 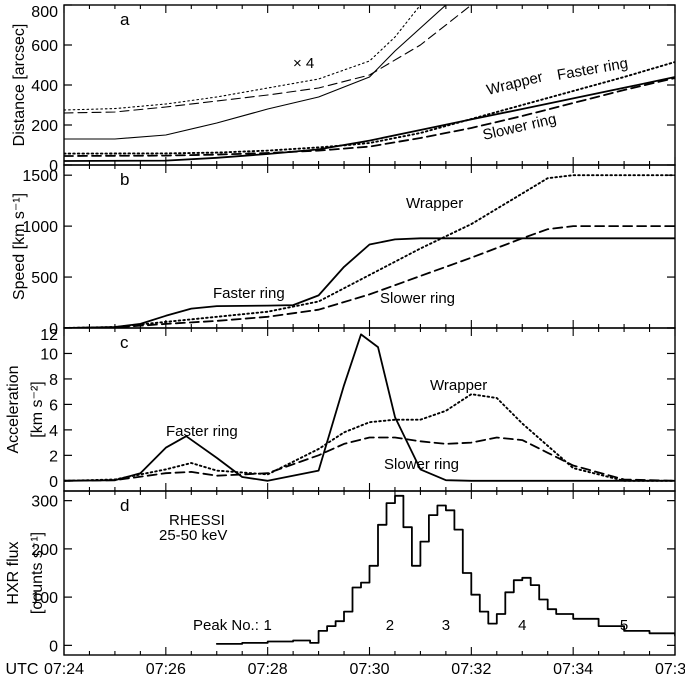 I want to click on y-axis-label-text: [km s⁻²], so click(x=37, y=409).